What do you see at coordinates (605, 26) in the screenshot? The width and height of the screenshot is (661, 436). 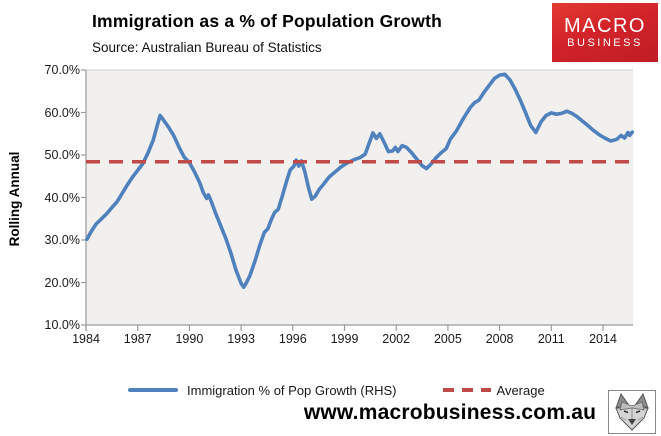 I see `logo-text-macro: MACRO` at bounding box center [605, 26].